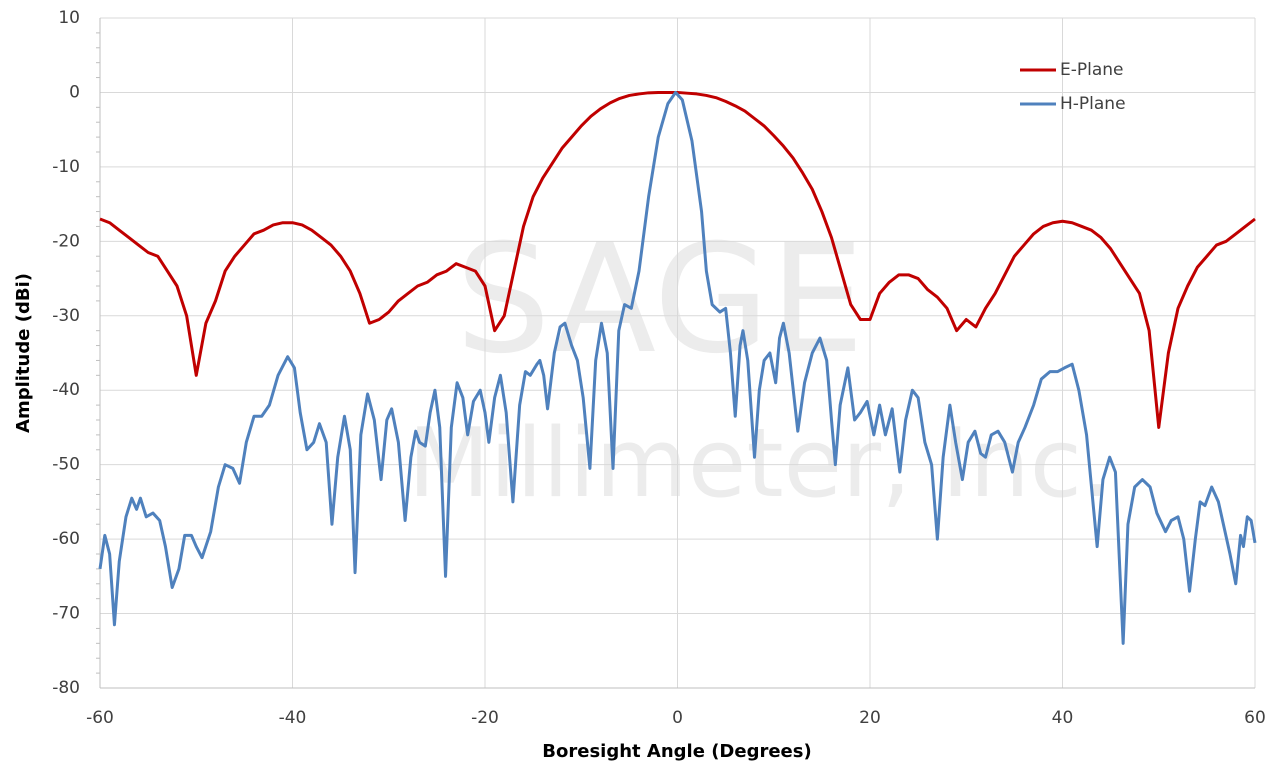 The width and height of the screenshot is (1278, 766). I want to click on legend-label: H-Plane, so click(1093, 104).